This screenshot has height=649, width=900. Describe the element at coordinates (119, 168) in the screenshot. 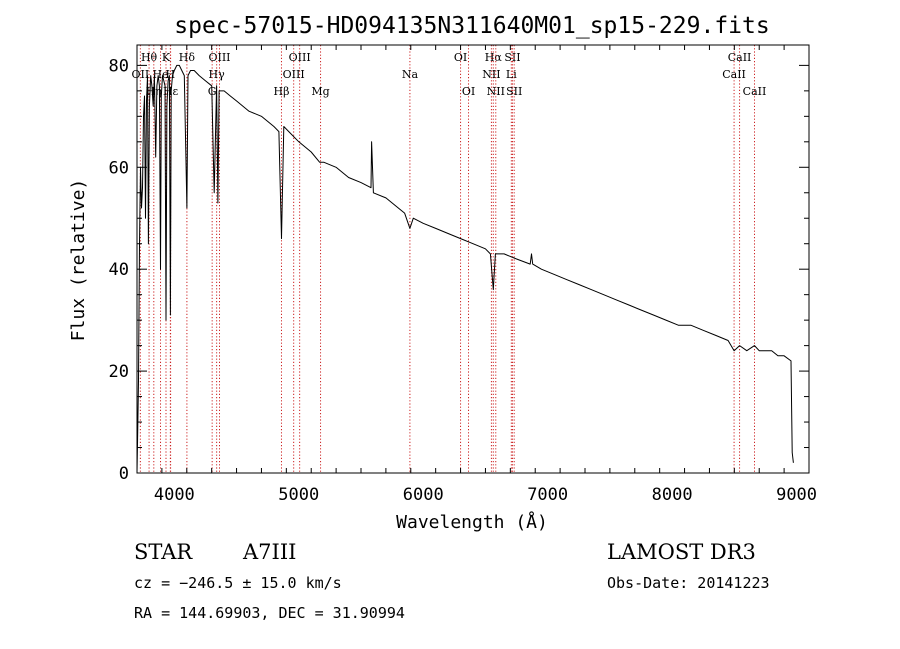

I see `y-tick-label: 60` at that location.